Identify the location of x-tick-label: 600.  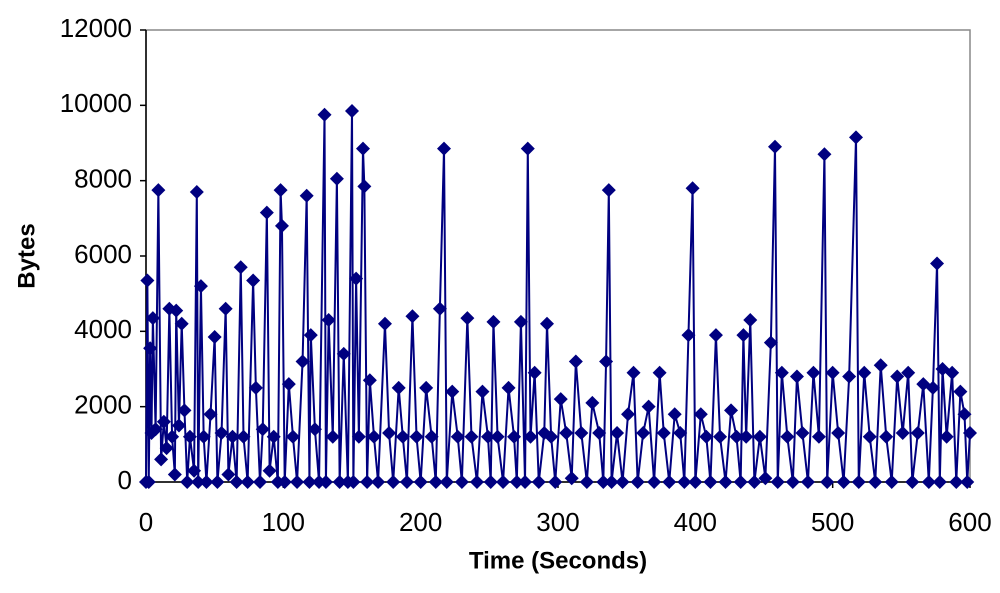
(969, 522).